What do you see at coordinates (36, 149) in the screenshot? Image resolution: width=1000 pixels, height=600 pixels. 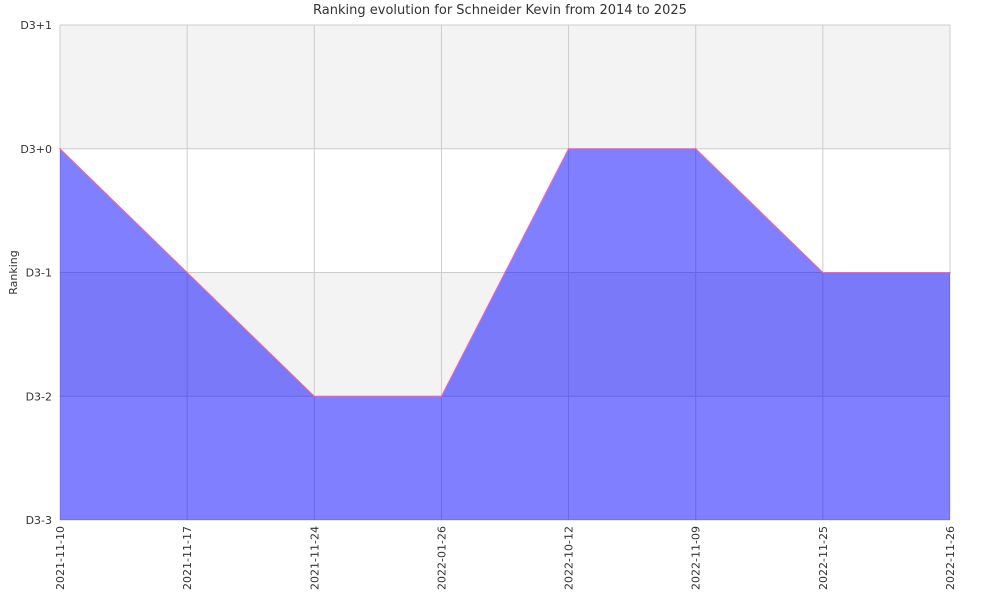 I see `y-tick-label: D3+0` at bounding box center [36, 149].